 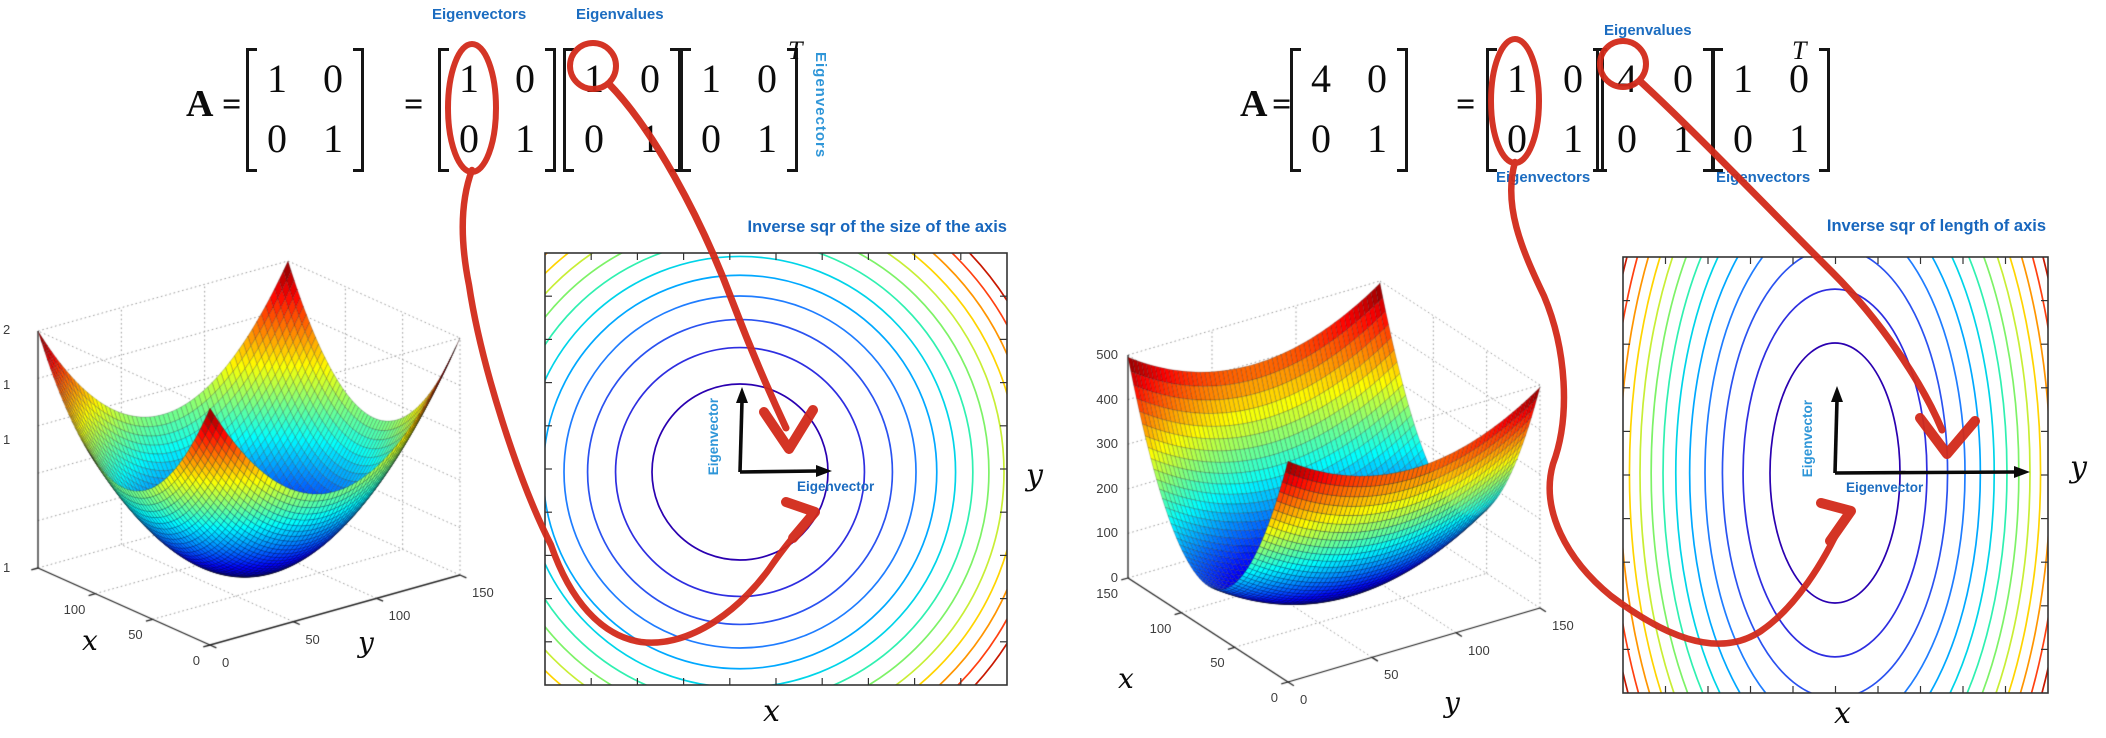 What do you see at coordinates (1107, 399) in the screenshot?
I see `axis-tick-label: 400` at bounding box center [1107, 399].